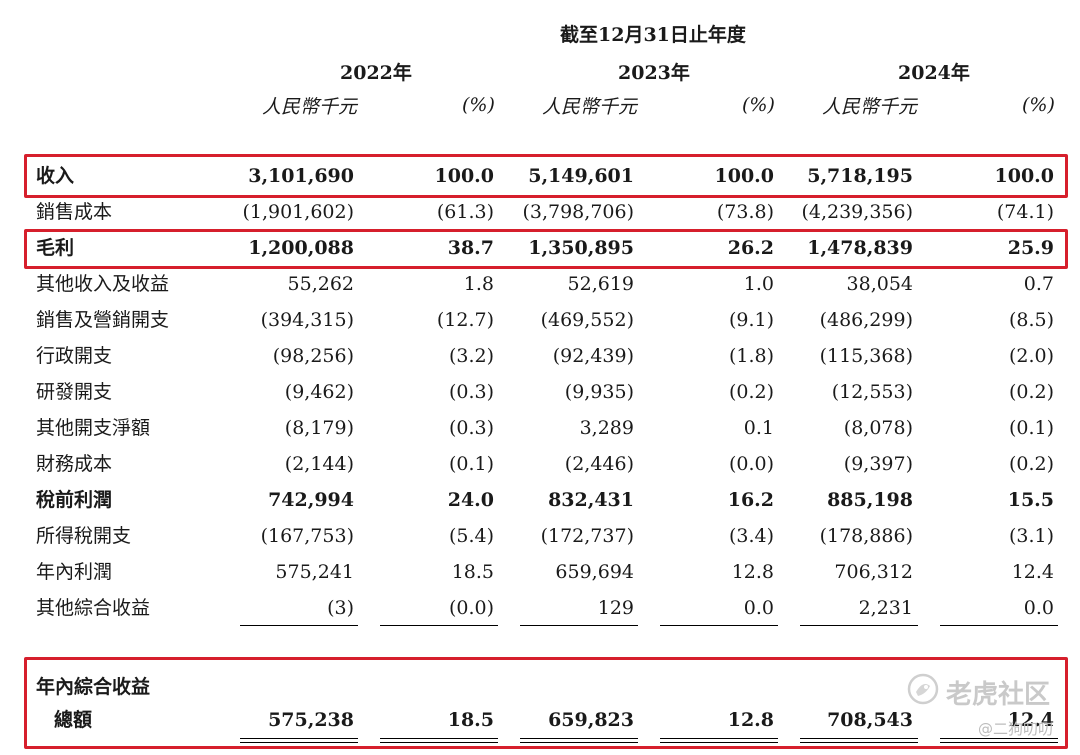  What do you see at coordinates (340, 608) in the screenshot?
I see `value-2022-amount: (3)` at bounding box center [340, 608].